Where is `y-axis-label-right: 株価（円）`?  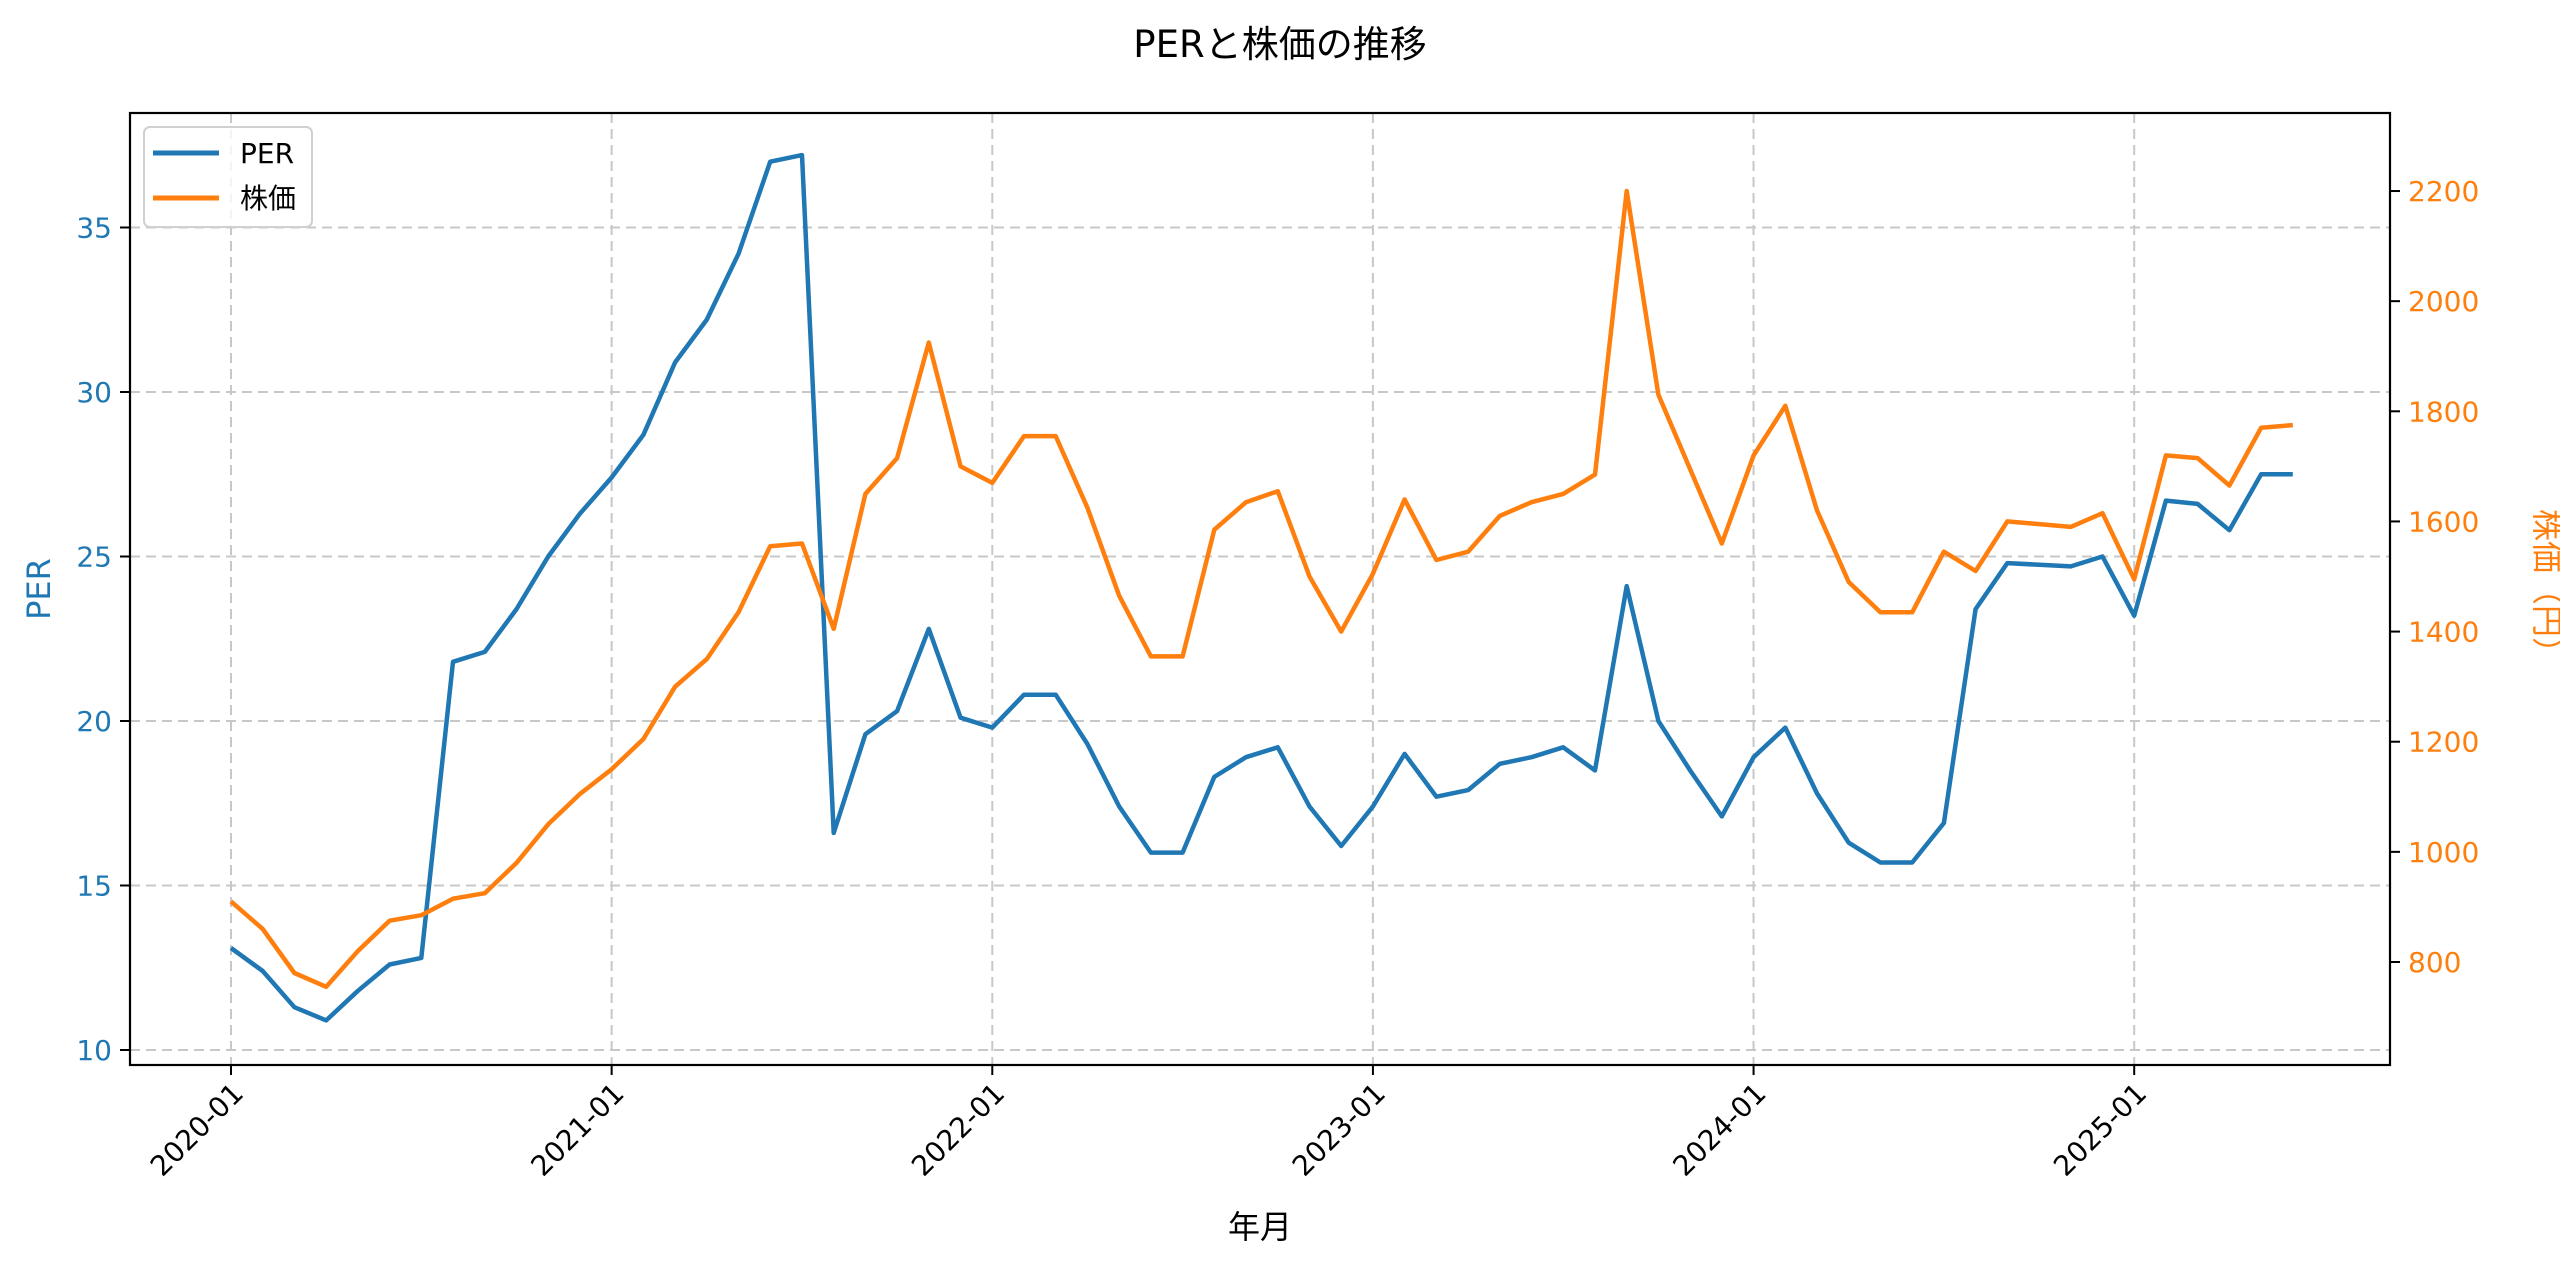 y-axis-label-right: 株価（円） is located at coordinates (2544, 589).